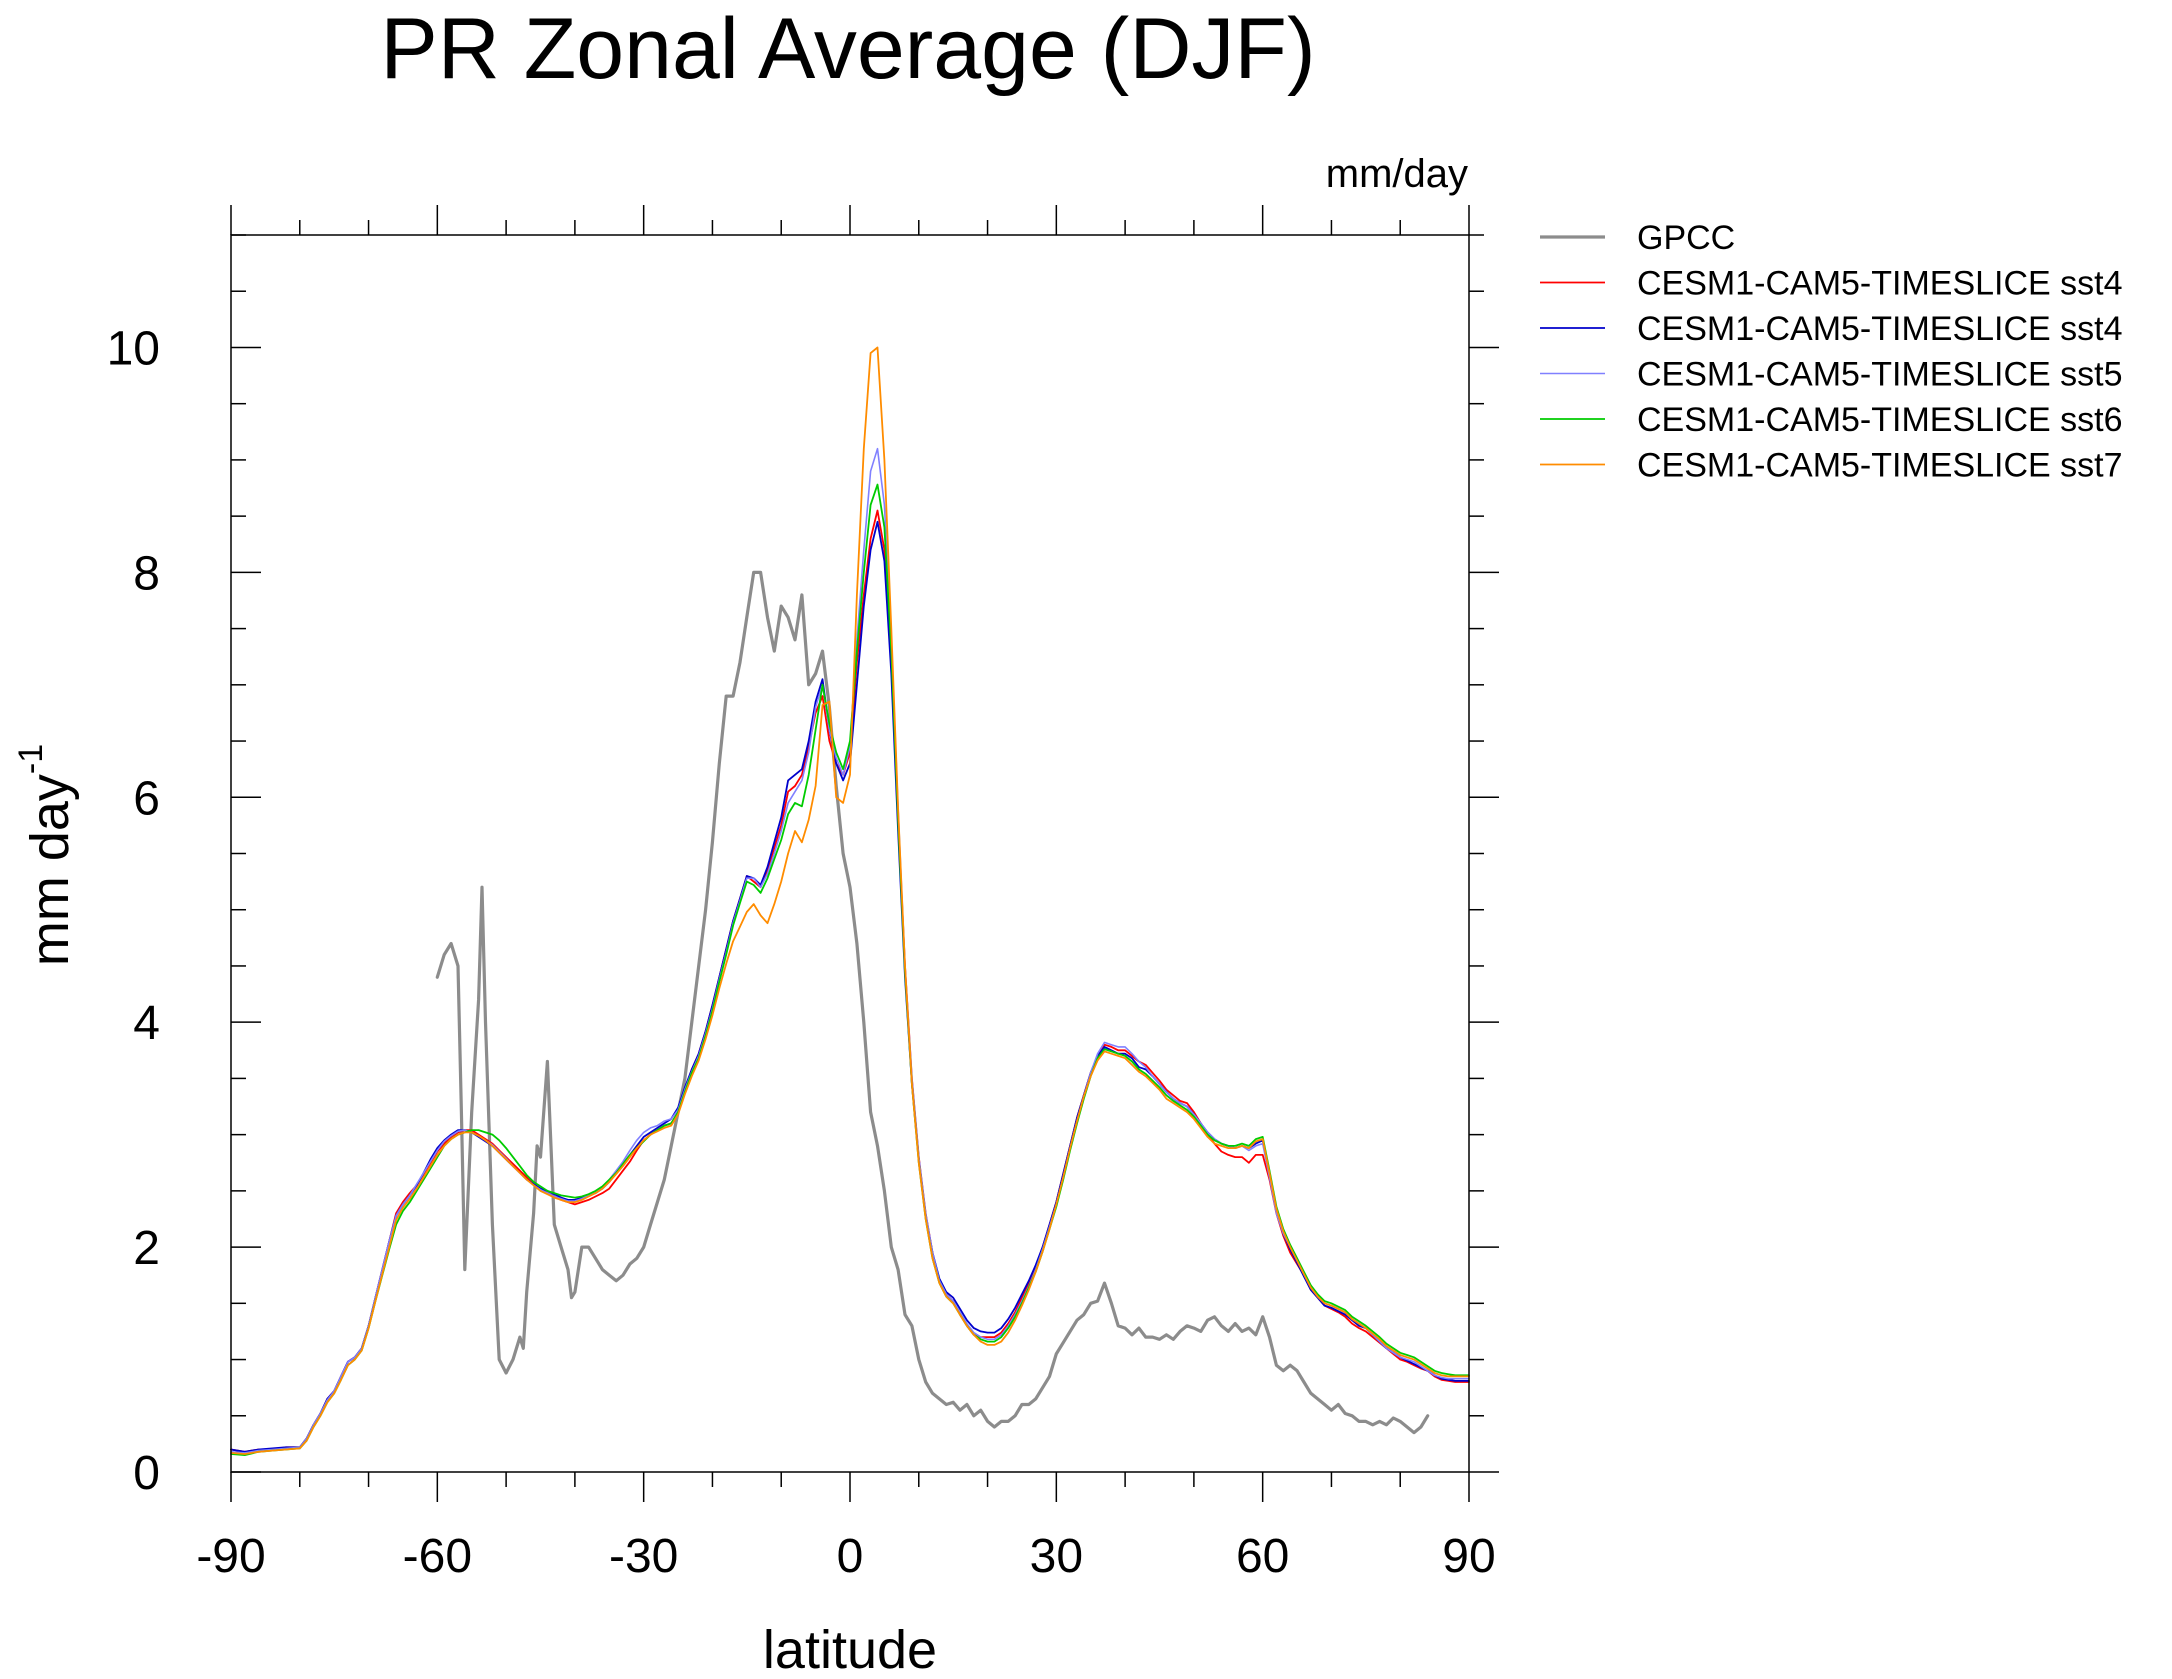 The width and height of the screenshot is (2172, 1679). What do you see at coordinates (146, 1473) in the screenshot?
I see `y-tick-label: 0` at bounding box center [146, 1473].